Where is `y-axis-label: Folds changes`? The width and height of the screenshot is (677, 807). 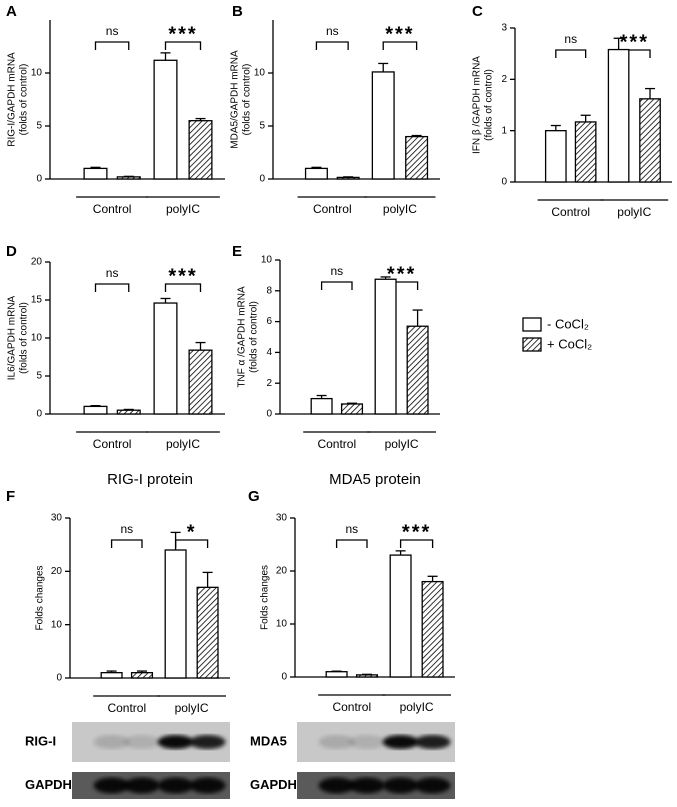 y-axis-label: Folds changes is located at coordinates (40, 597).